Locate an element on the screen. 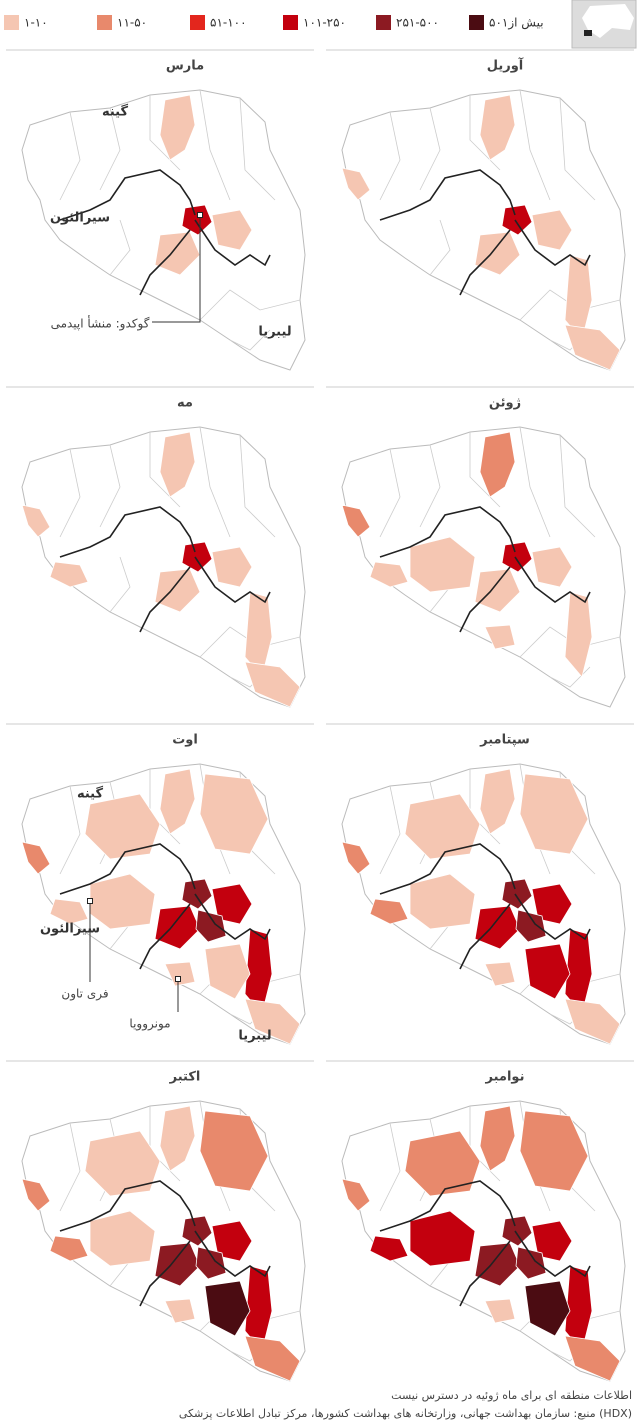 This screenshot has width=640, height=1425. map-panel: اکتبر is located at coordinates (160, 1221).